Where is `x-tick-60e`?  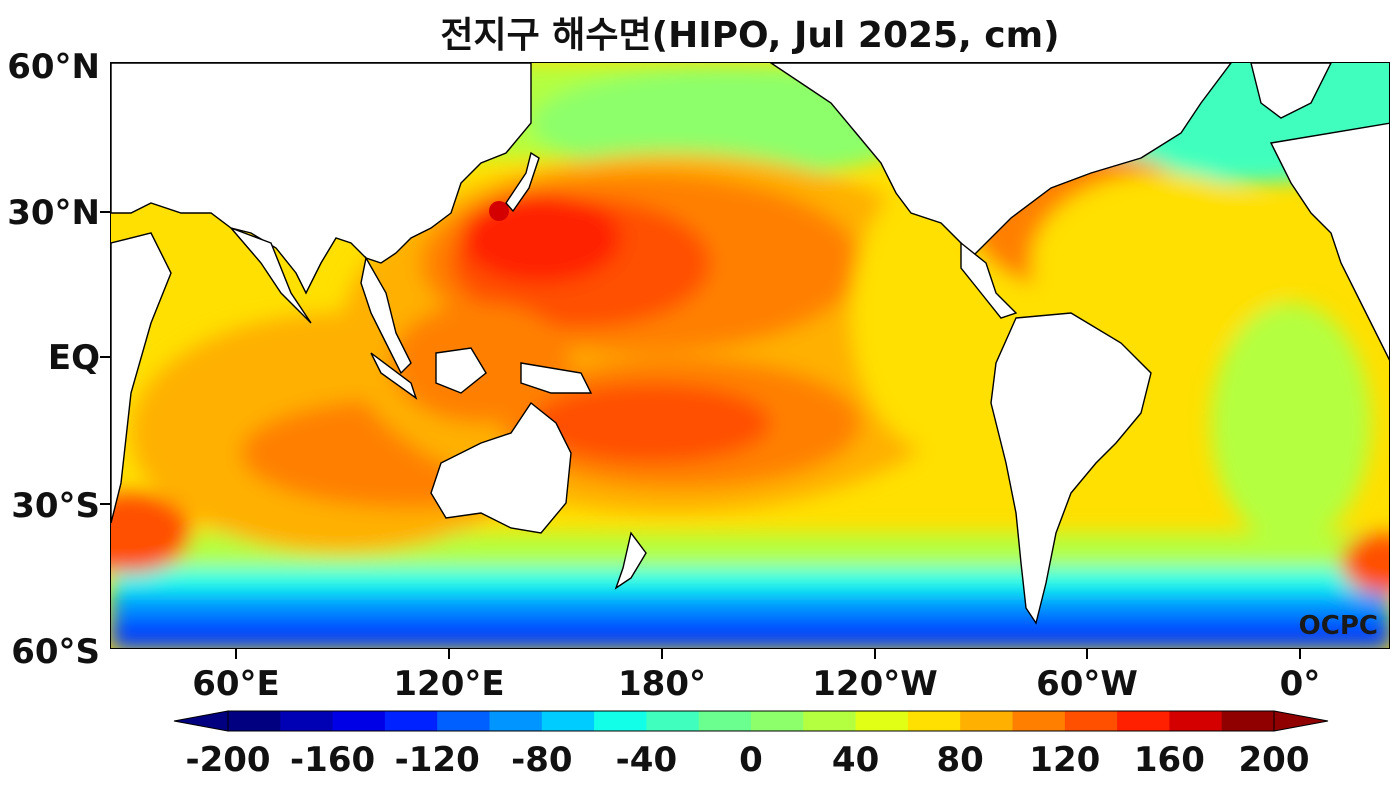 x-tick-60e is located at coordinates (236, 654).